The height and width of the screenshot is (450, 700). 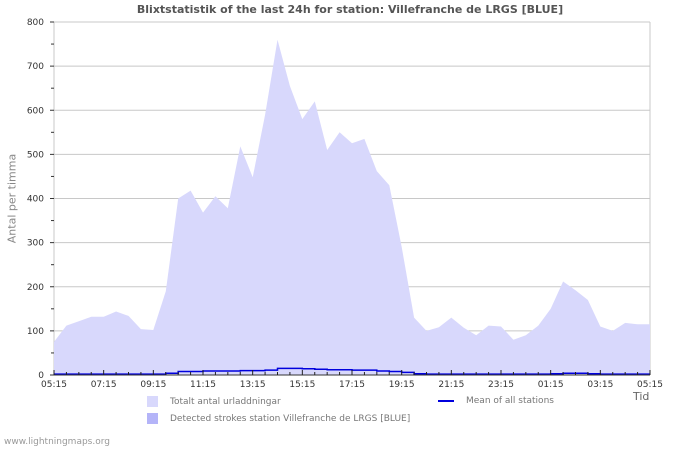 What do you see at coordinates (104, 385) in the screenshot?
I see `svg-text: 07:15` at bounding box center [104, 385].